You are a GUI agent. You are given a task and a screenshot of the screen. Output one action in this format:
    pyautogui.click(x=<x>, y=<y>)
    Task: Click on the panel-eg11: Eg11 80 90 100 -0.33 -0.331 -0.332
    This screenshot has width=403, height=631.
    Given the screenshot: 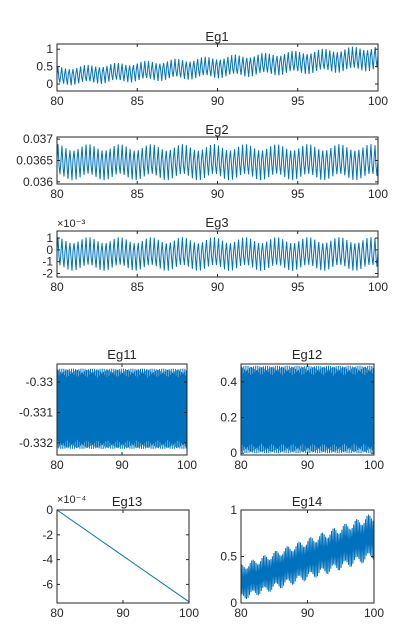 What is the action you would take?
    pyautogui.click(x=108, y=409)
    